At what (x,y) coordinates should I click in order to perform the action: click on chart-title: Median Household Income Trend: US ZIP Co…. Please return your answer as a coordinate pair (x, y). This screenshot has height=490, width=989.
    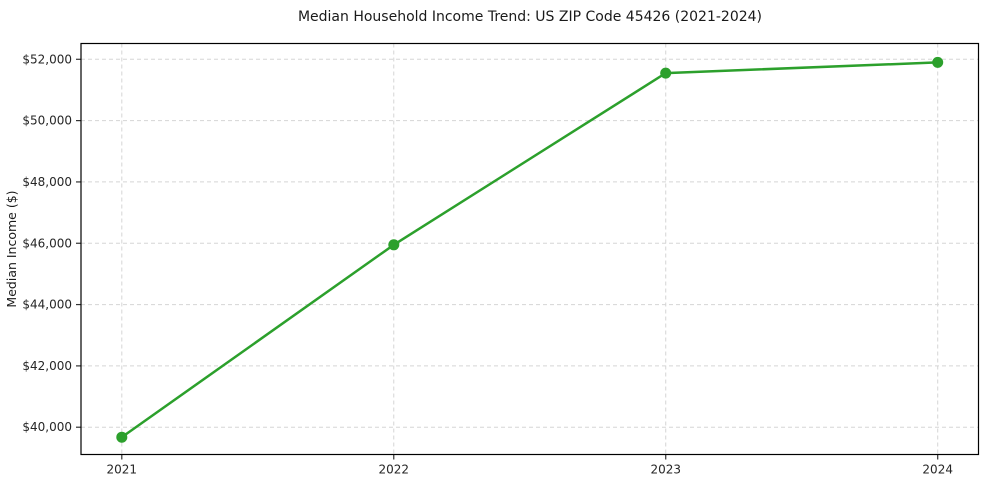
    Looking at the image, I should click on (530, 17).